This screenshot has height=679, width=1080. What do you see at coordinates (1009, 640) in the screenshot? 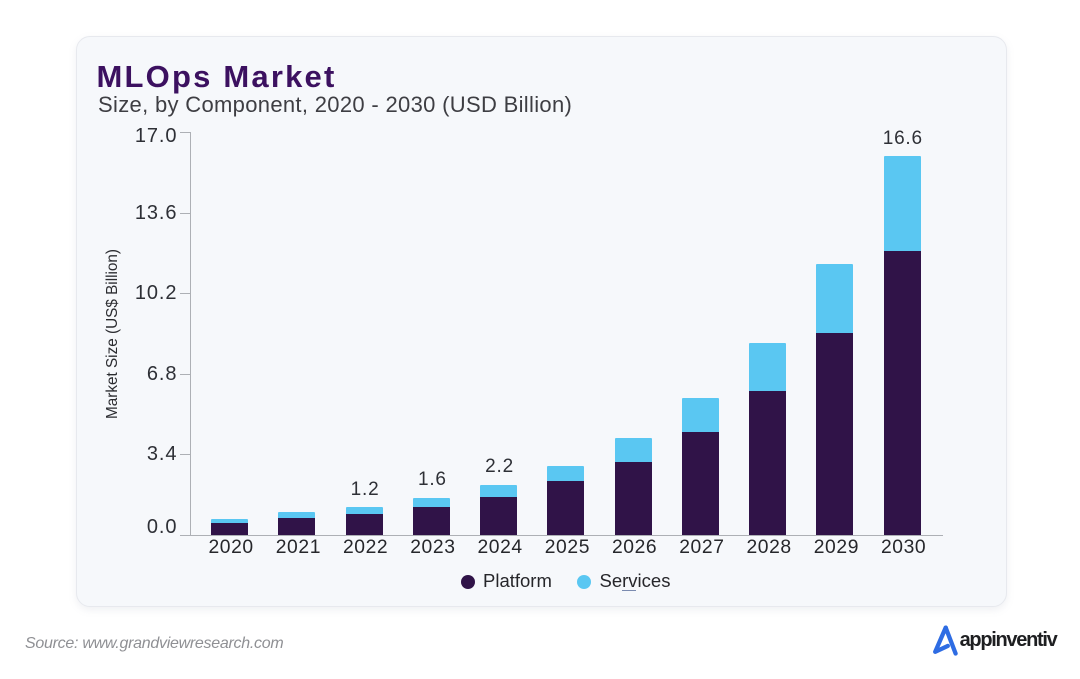
I see `svg-text: appinventiv` at bounding box center [1009, 640].